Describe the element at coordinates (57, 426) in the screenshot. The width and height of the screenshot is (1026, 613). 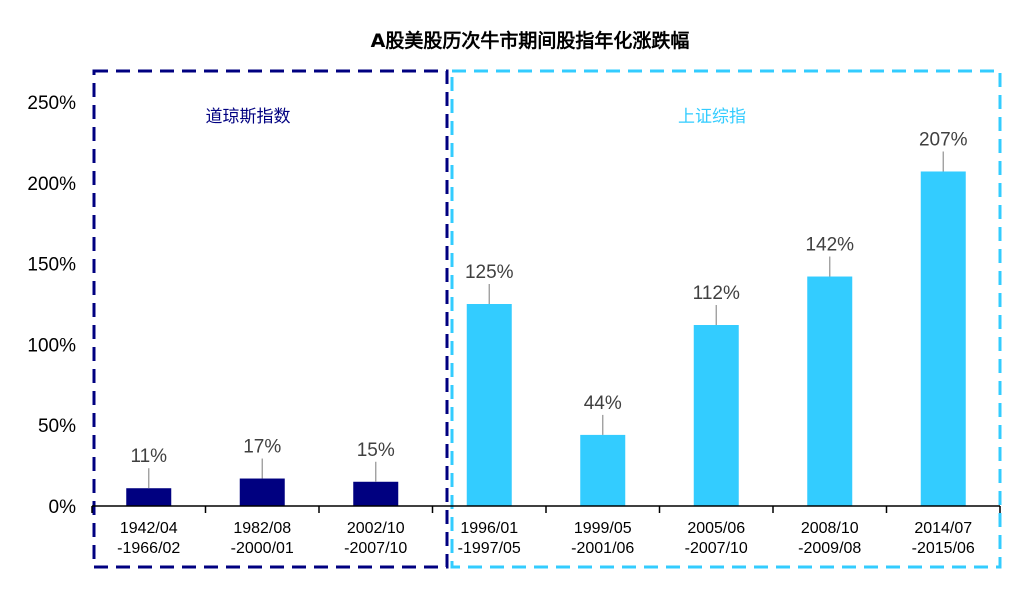
I see `y-tick-label: 50%` at that location.